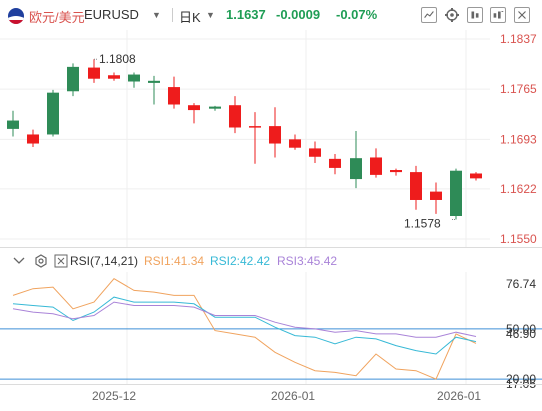  What do you see at coordinates (61, 261) in the screenshot?
I see `close-icon` at bounding box center [61, 261].